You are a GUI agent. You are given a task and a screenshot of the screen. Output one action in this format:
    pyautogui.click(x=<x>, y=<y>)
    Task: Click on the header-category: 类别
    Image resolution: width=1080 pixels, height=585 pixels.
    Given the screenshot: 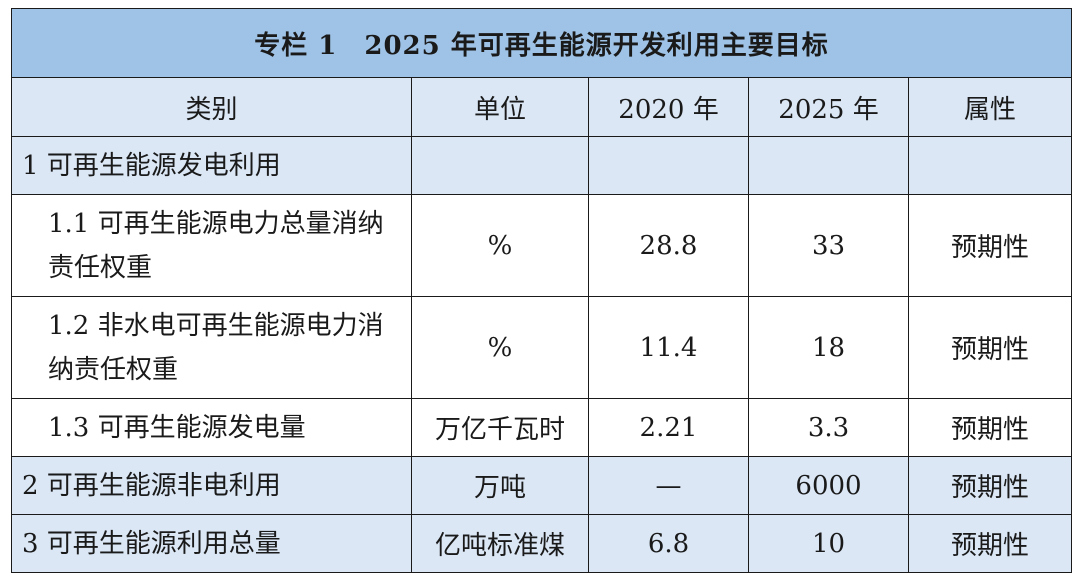 What is the action you would take?
    pyautogui.click(x=211, y=107)
    